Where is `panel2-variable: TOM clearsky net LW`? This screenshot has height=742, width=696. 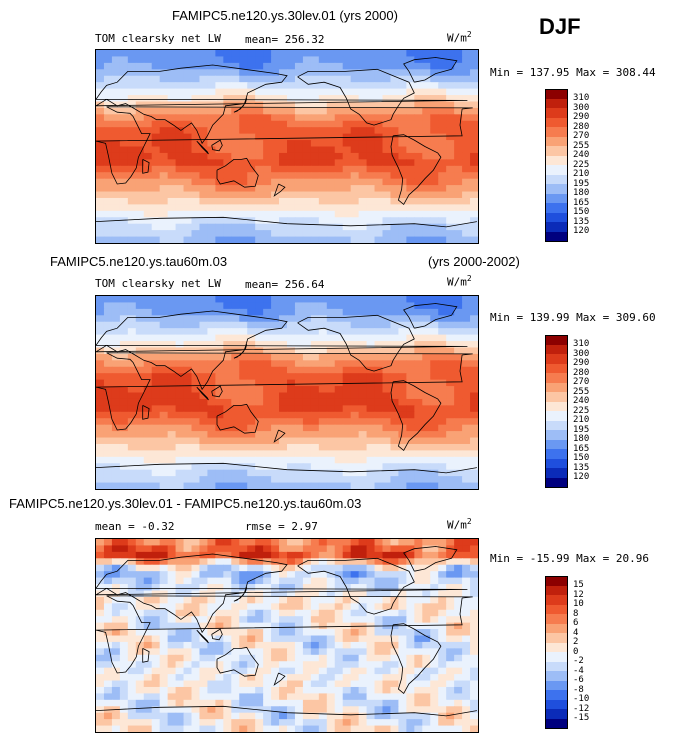
panel2-variable: TOM clearsky net LW is located at coordinates (158, 283).